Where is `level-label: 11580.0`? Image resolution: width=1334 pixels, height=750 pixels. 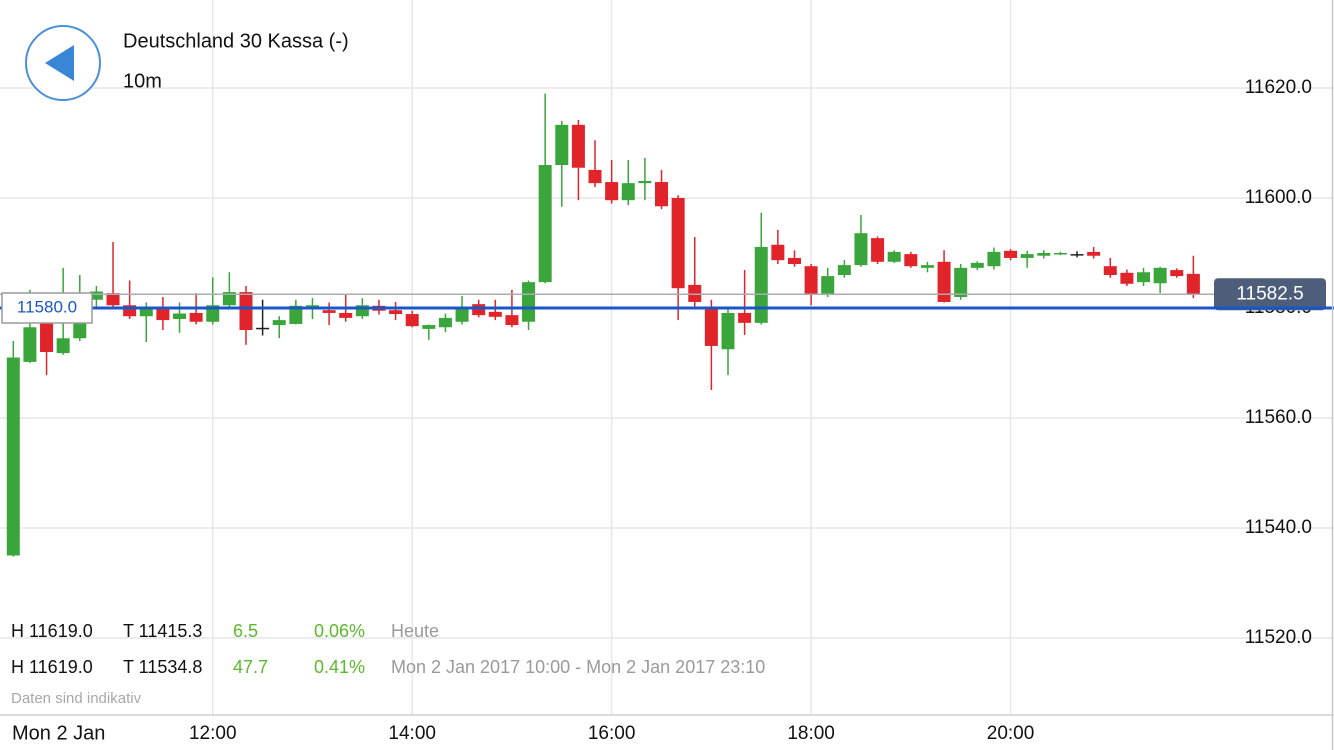 level-label: 11580.0 is located at coordinates (47, 306).